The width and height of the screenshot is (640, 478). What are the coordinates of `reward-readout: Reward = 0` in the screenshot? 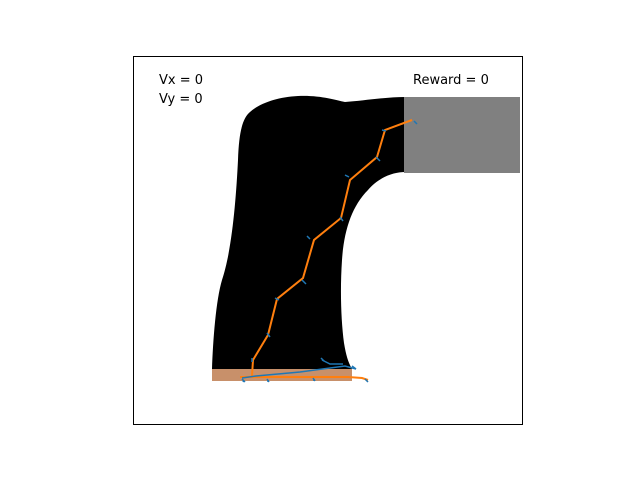 It's located at (451, 80).